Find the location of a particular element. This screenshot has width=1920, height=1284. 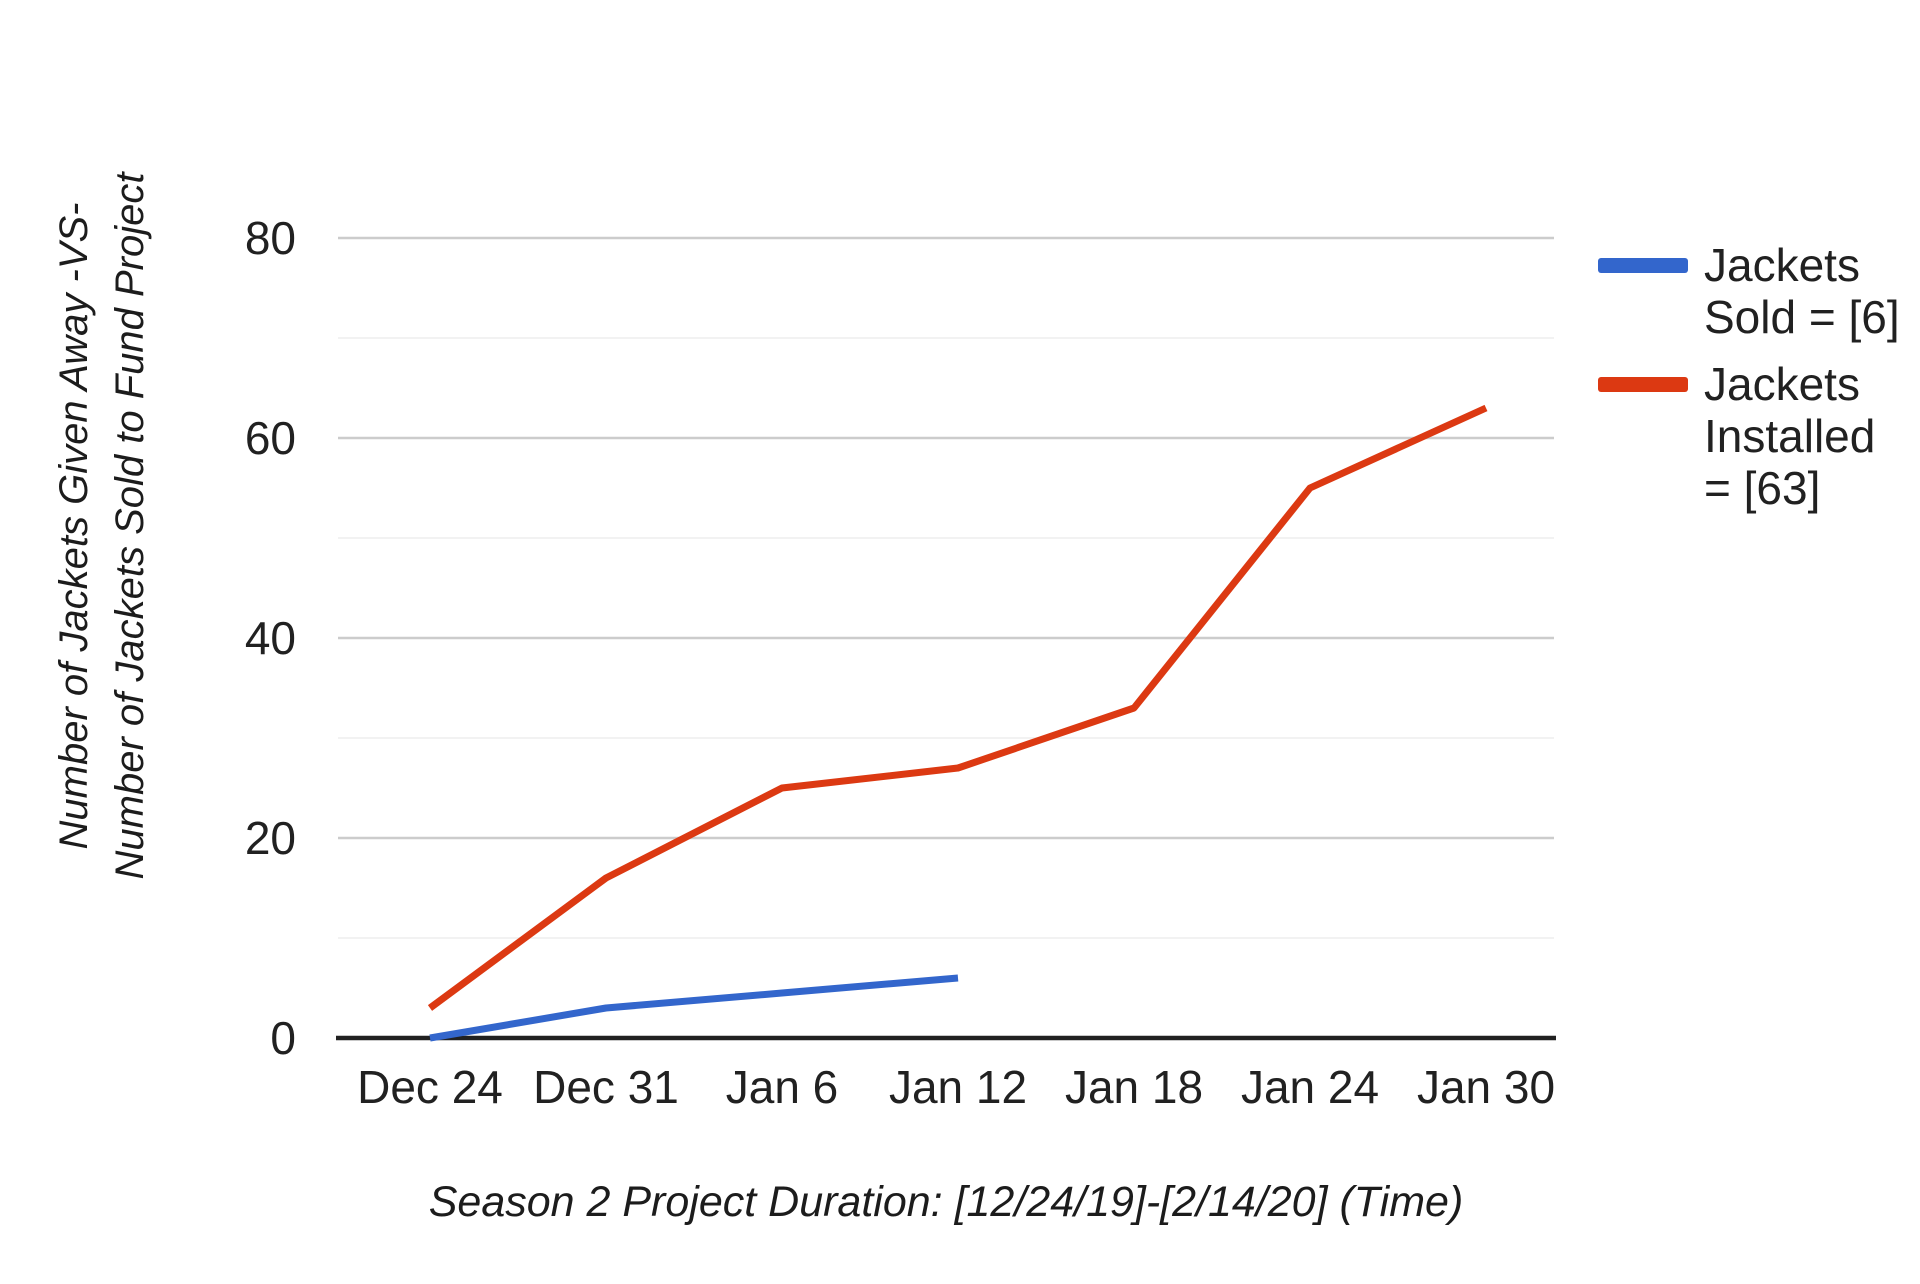

legend: Jackets Sold = [6] Jackets Installed = [63] is located at coordinates (1753, 376).